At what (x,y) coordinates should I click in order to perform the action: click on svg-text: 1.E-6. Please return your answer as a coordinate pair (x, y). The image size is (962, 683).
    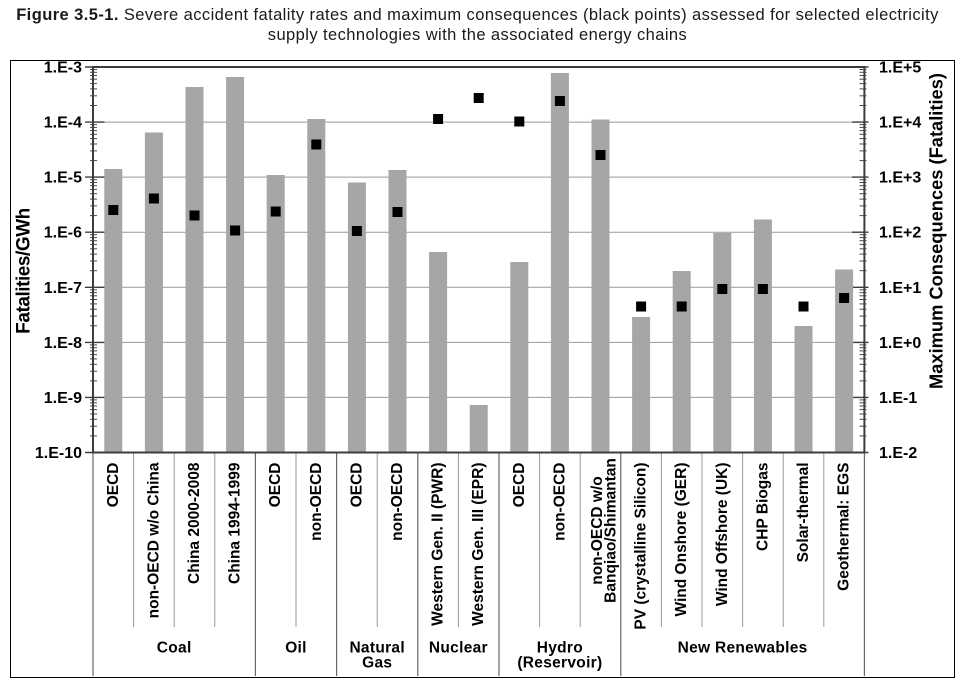
    Looking at the image, I should click on (63, 233).